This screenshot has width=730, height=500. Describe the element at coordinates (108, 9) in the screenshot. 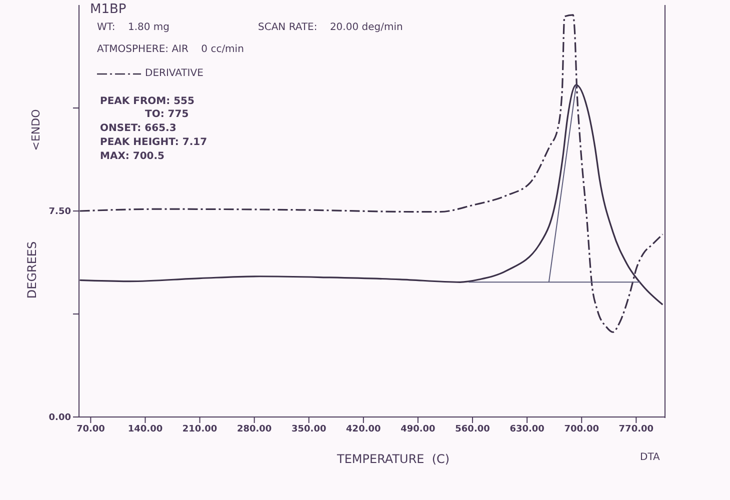

I see `chart-title: M1BP` at that location.